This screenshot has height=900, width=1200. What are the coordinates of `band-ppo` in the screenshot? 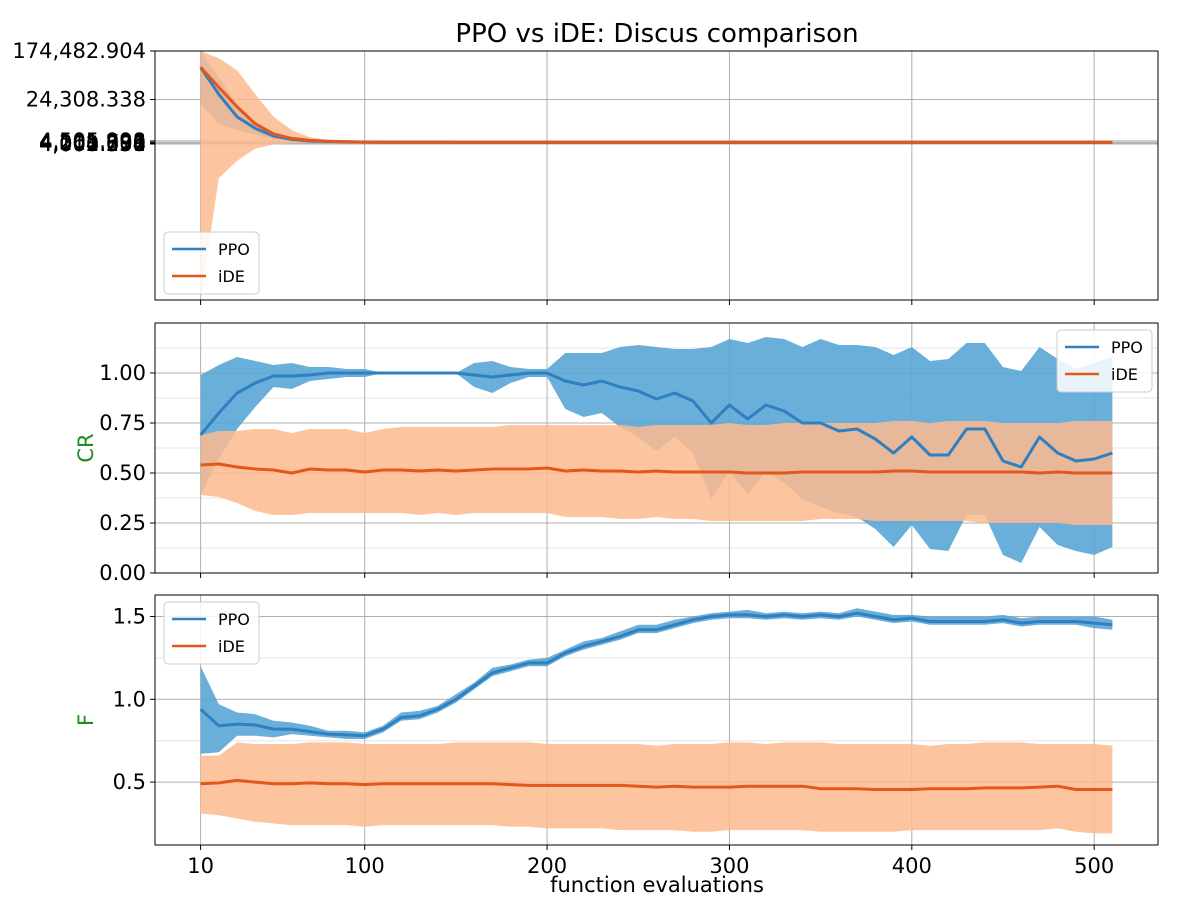 It's located at (656, 97).